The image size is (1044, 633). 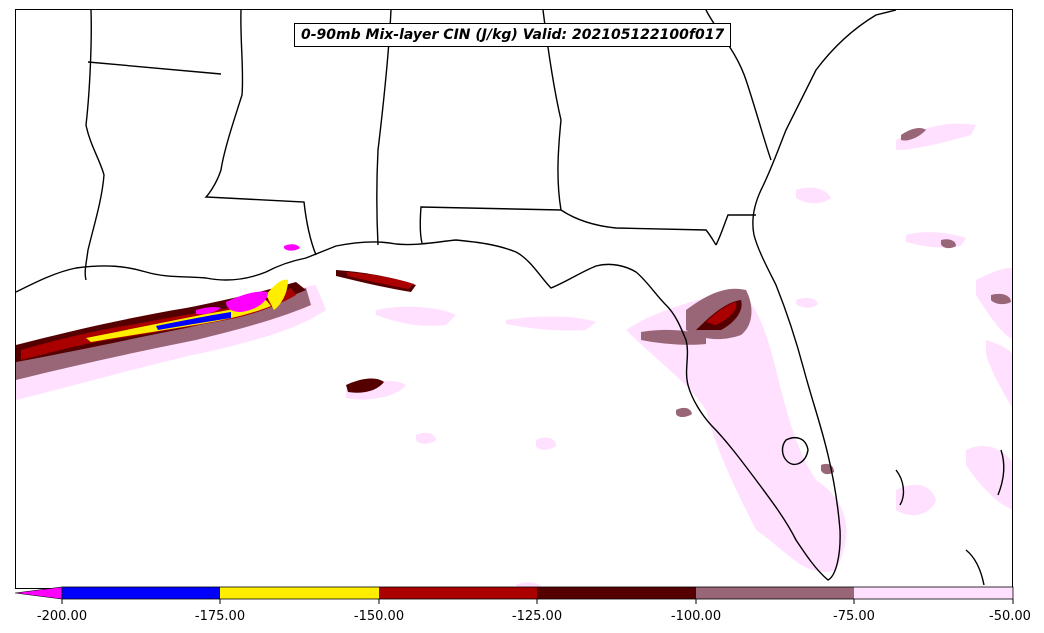 What do you see at coordinates (379, 616) in the screenshot?
I see `colorbar-tick-label: -150.00` at bounding box center [379, 616].